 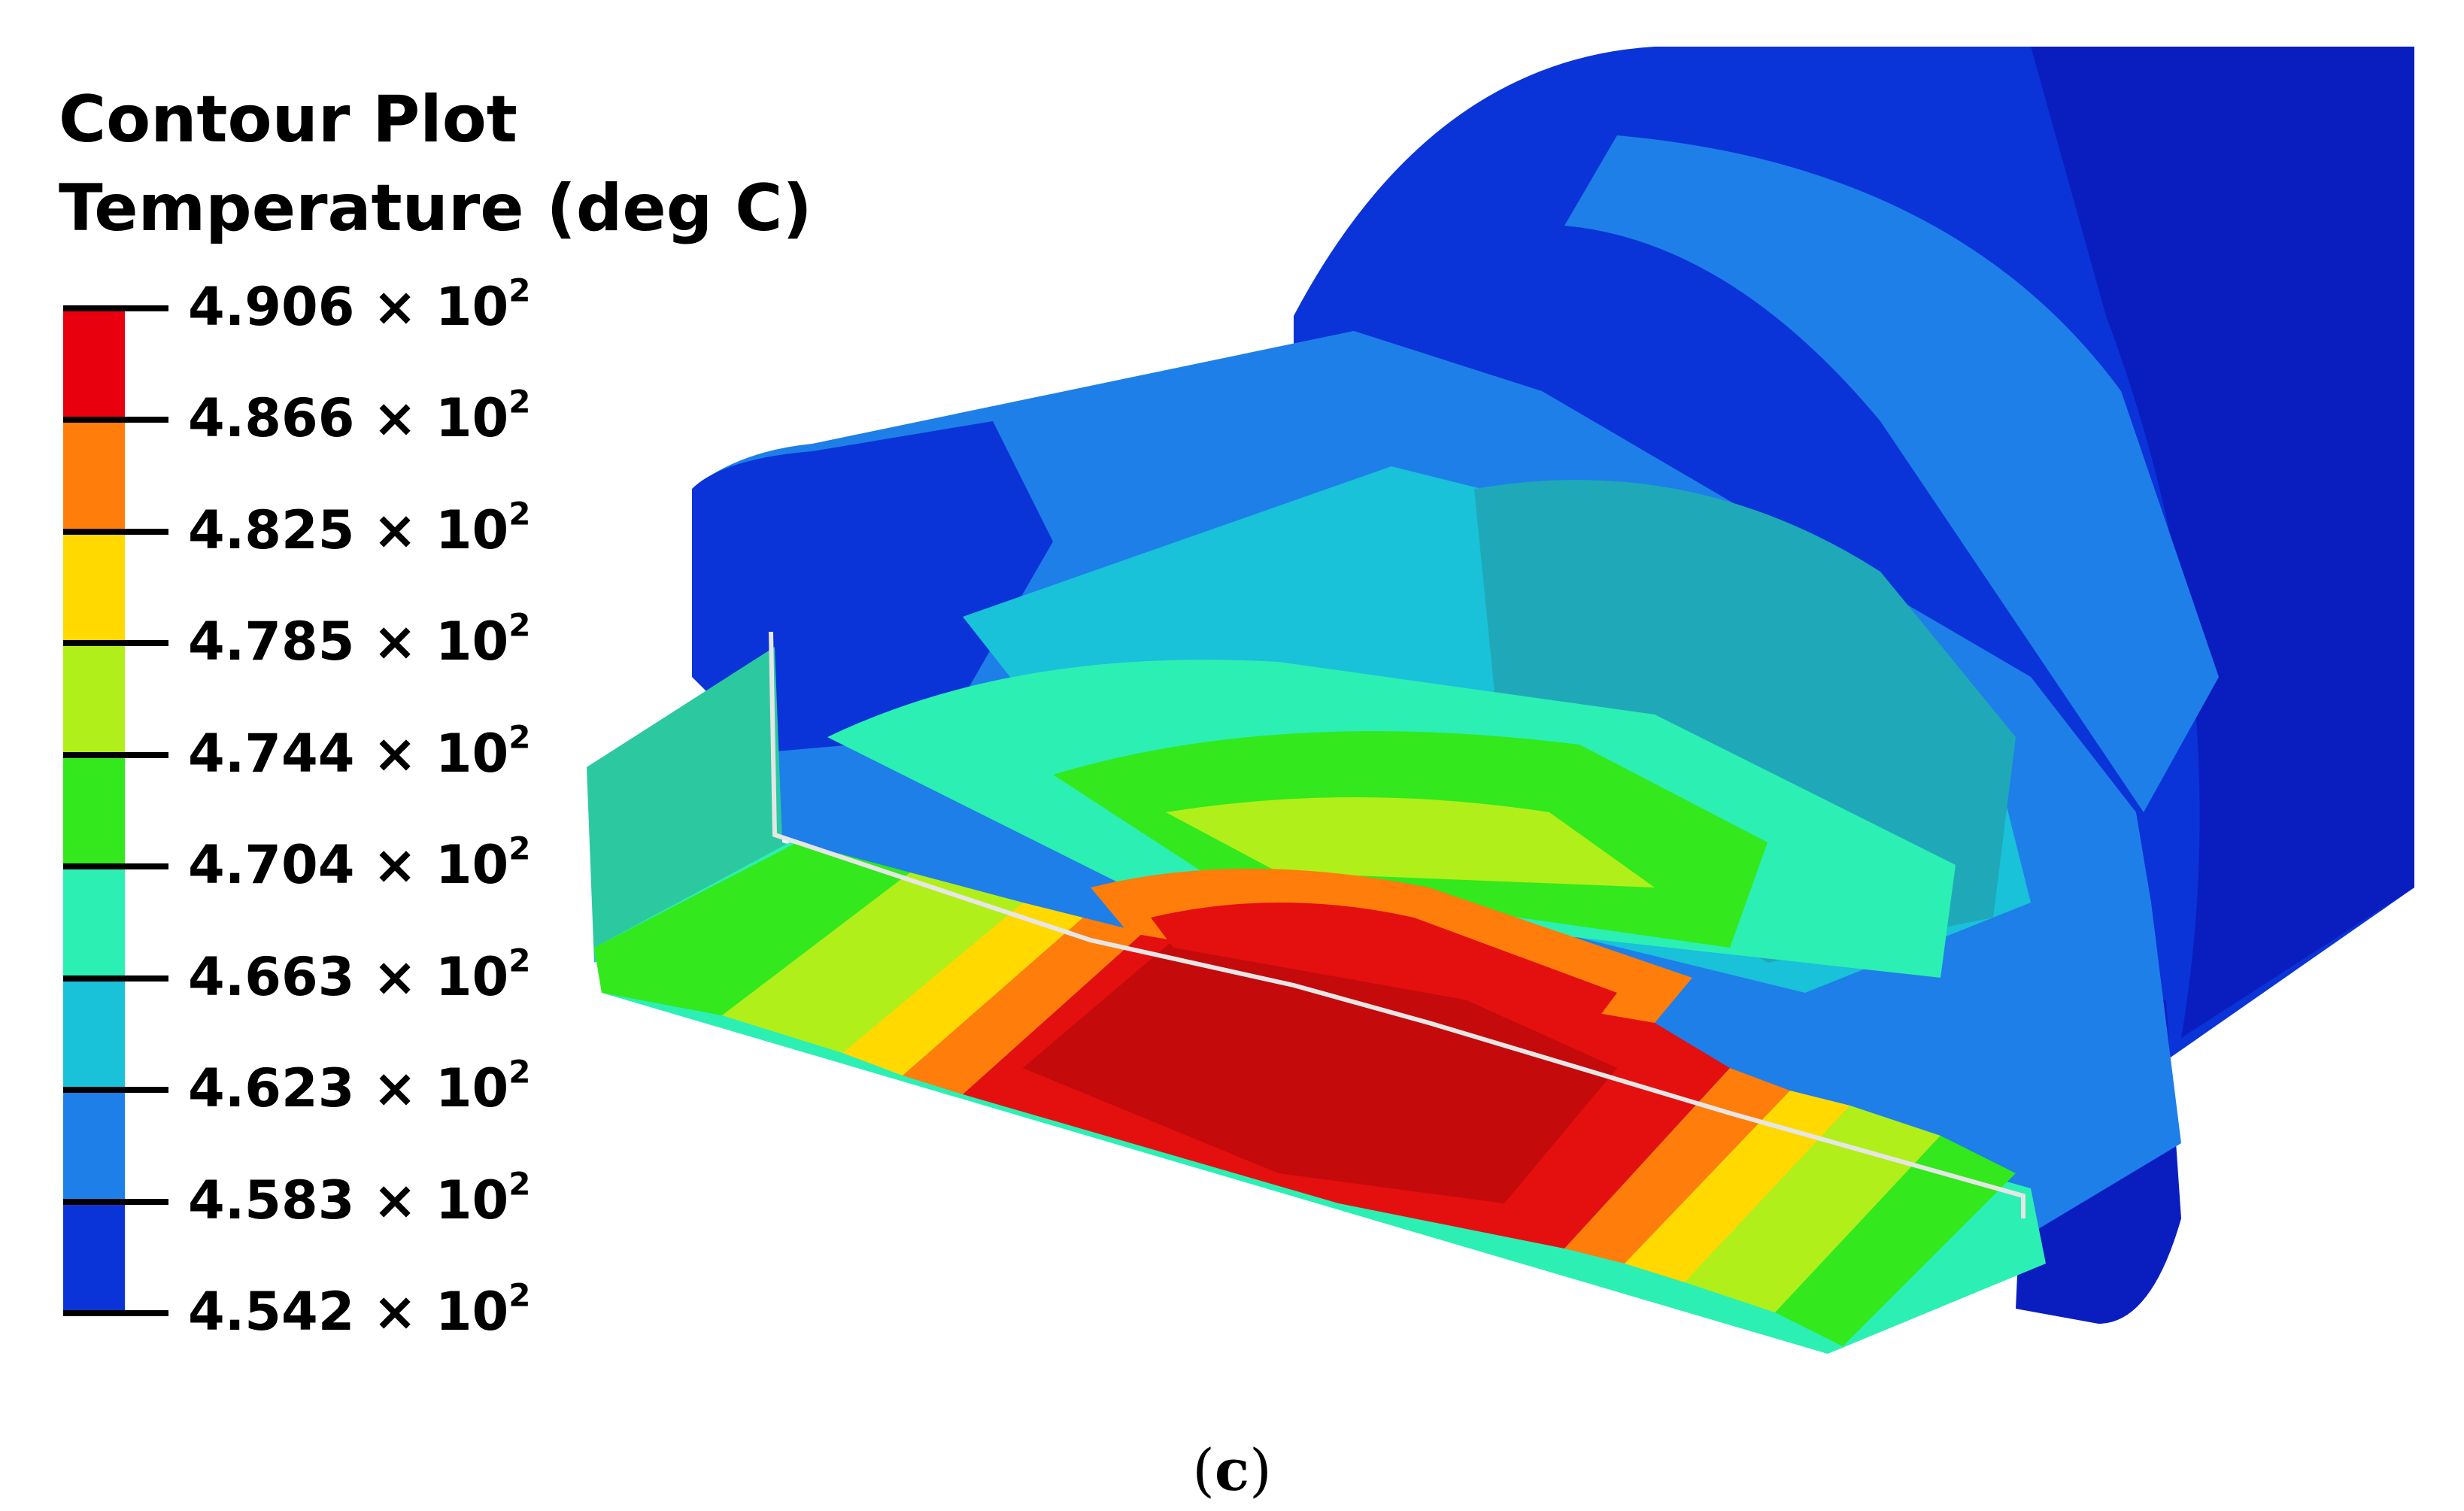 What do you see at coordinates (1410, 842) in the screenshot?
I see `housing-yellow-green-zone` at bounding box center [1410, 842].